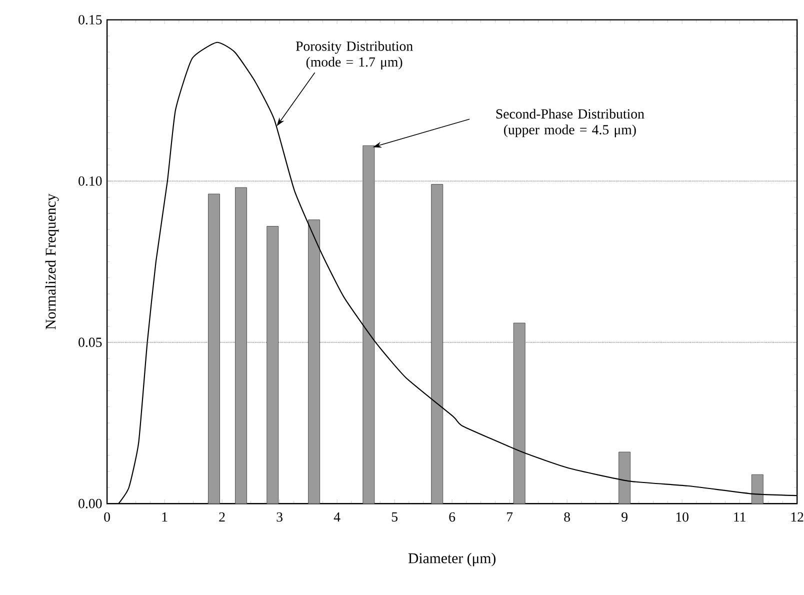 The height and width of the screenshot is (595, 804). What do you see at coordinates (222, 517) in the screenshot?
I see `x-tick-label: 2` at bounding box center [222, 517].